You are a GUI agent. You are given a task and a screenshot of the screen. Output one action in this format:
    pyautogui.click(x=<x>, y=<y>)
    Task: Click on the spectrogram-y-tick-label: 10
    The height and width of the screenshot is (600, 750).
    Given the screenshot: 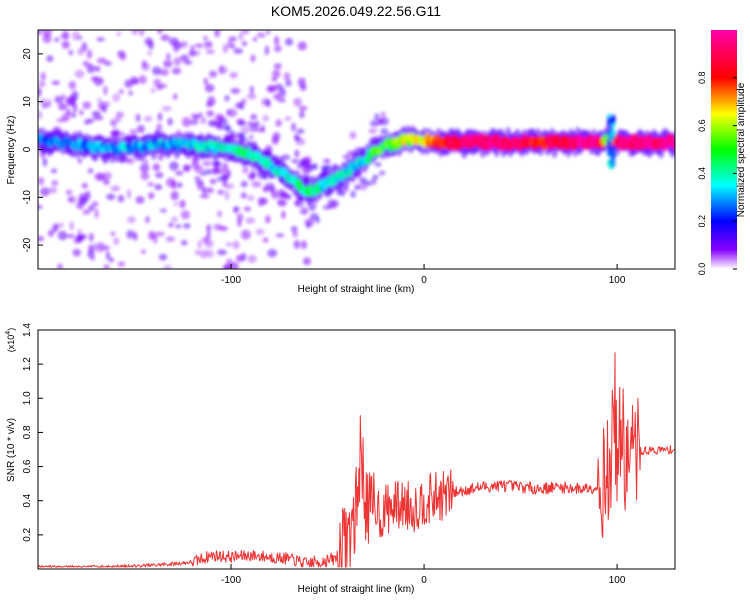 What is the action you would take?
    pyautogui.click(x=27, y=102)
    